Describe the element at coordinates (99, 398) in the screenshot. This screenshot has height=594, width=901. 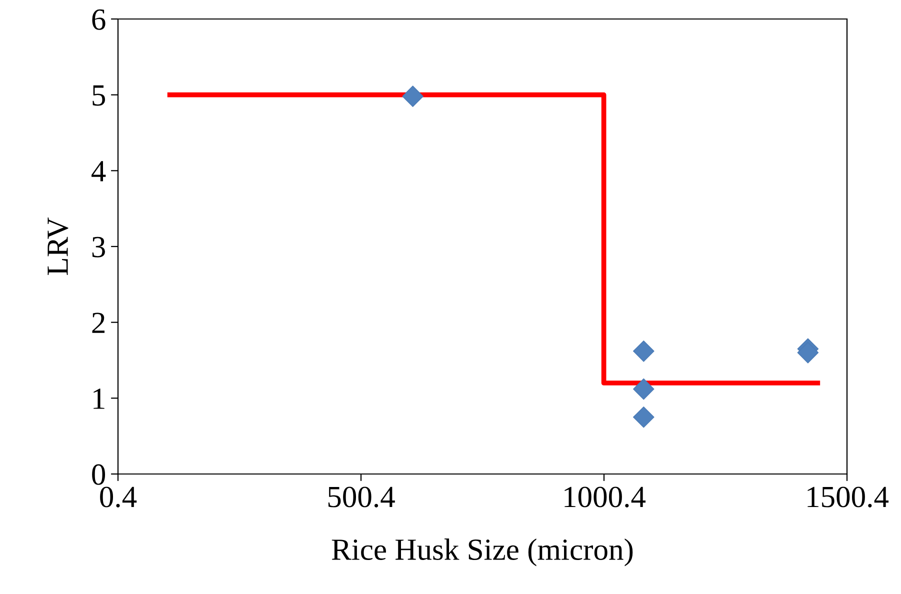
I see `y-tick-label: 1` at that location.